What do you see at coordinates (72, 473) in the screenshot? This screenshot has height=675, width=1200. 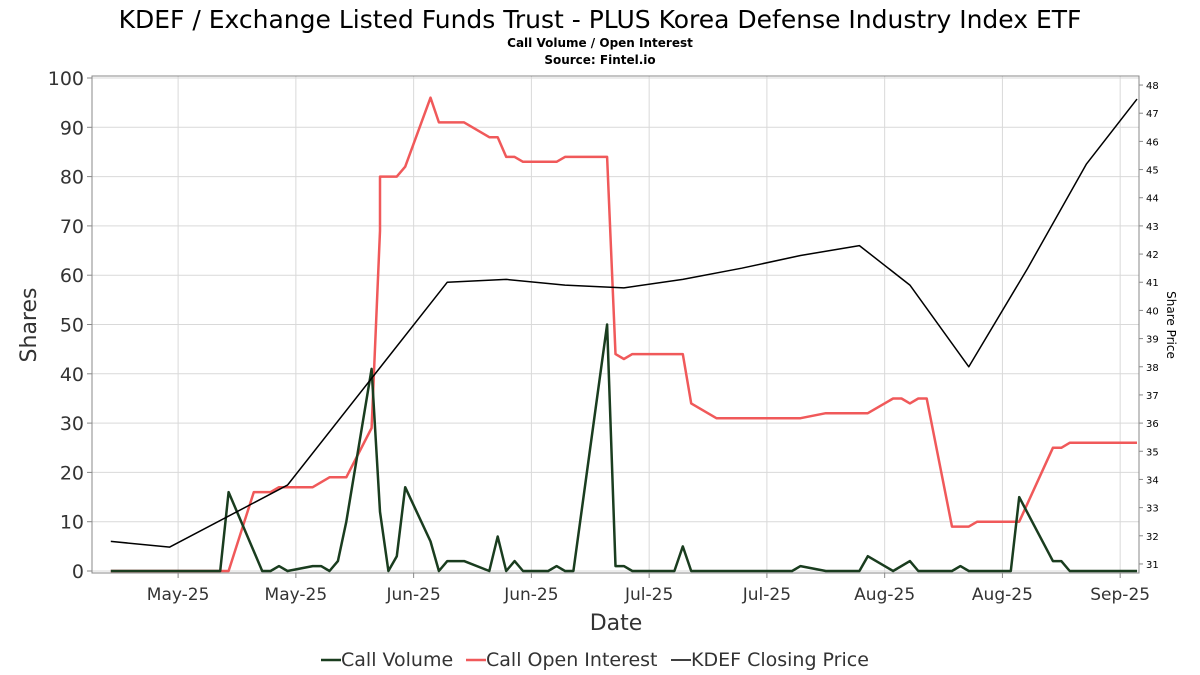 I see `y-tick-label-20: 20` at bounding box center [72, 473].